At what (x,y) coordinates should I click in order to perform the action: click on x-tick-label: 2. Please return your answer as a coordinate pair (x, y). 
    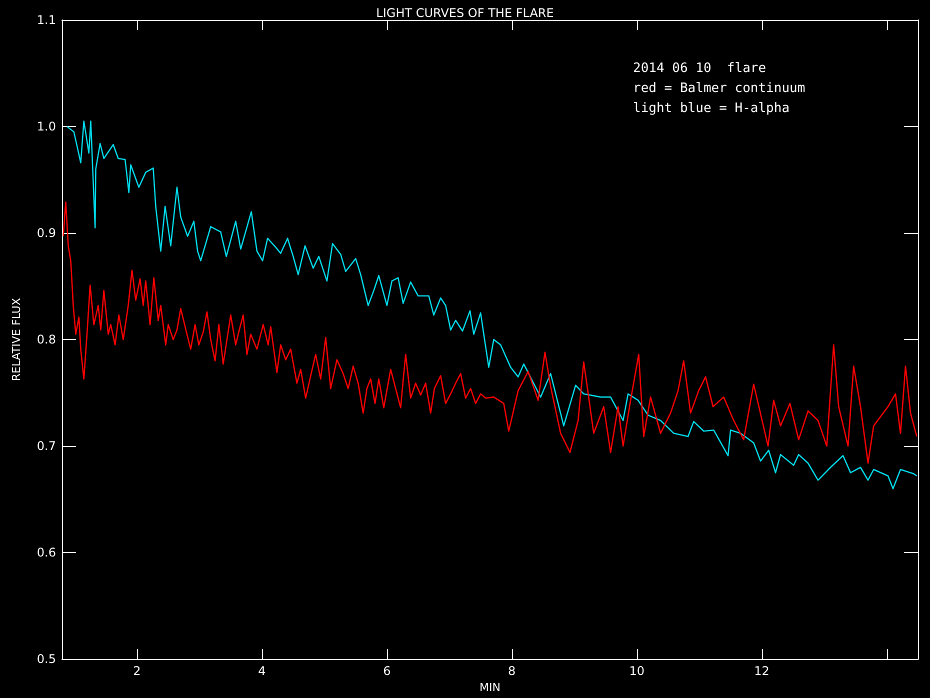
    Looking at the image, I should click on (137, 671).